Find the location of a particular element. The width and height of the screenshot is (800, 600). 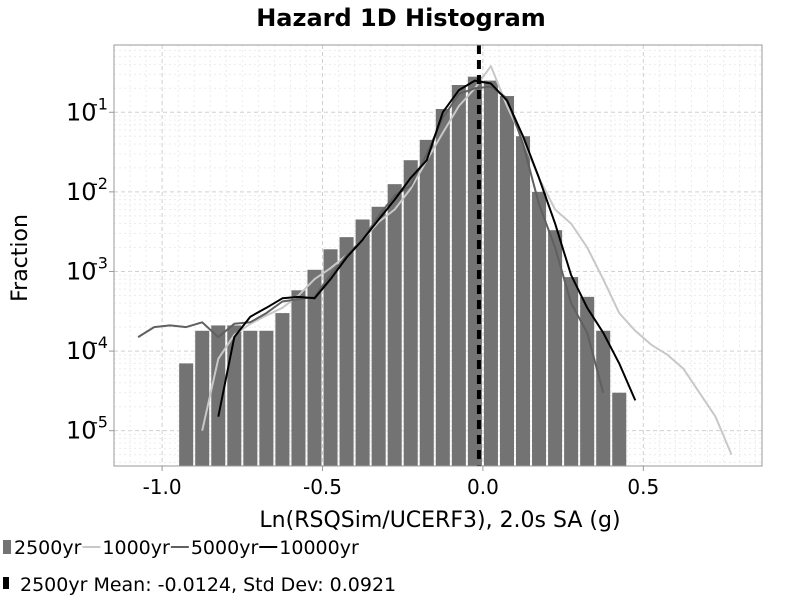

x-tick-label: -1.0 is located at coordinates (162, 487).